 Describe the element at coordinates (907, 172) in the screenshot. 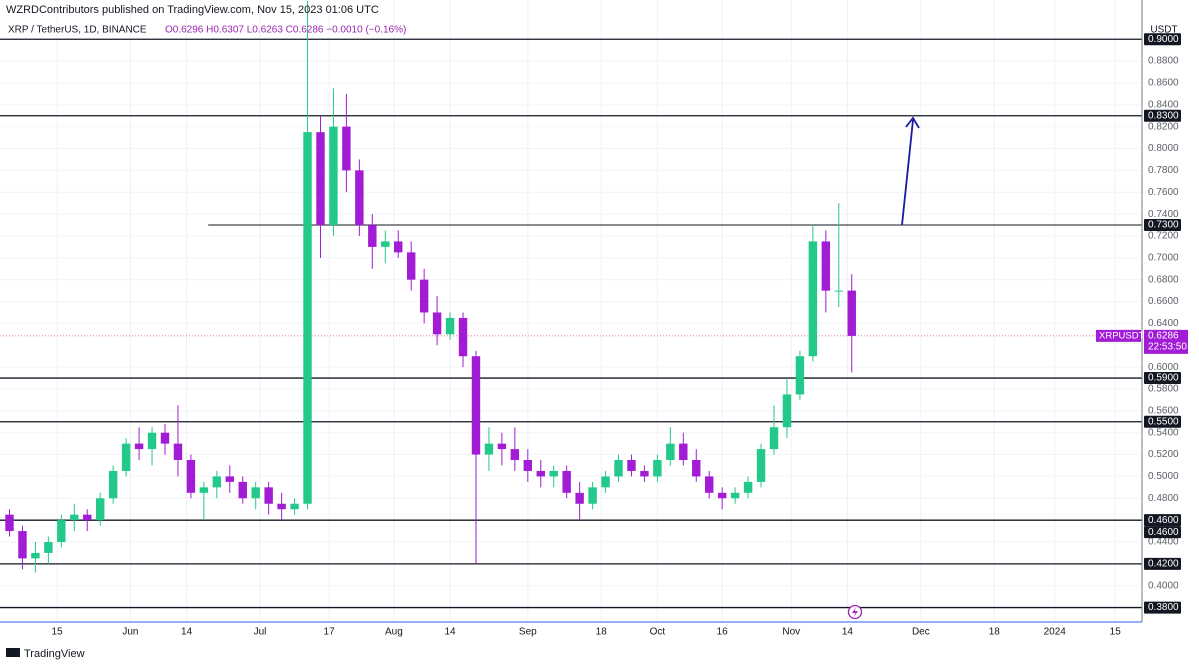

I see `arrow` at that location.